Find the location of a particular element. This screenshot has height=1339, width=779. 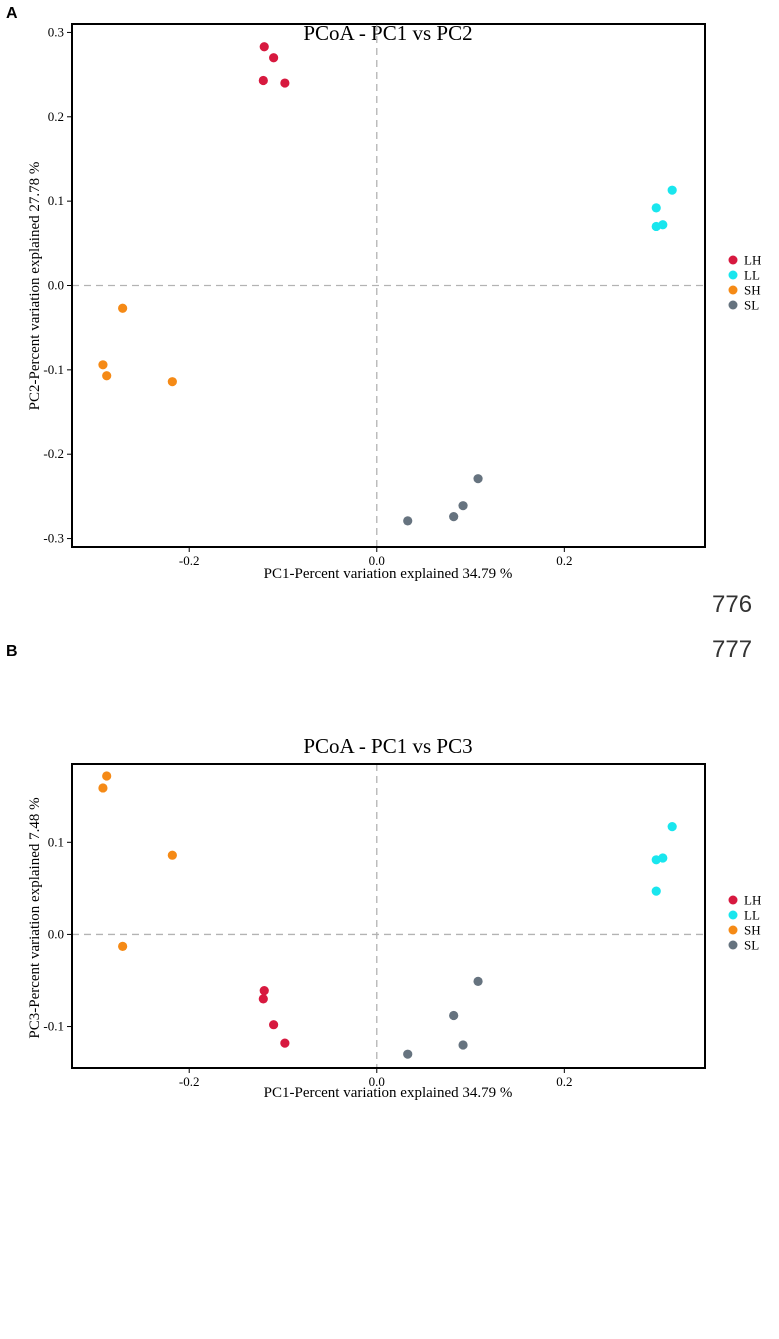

chart-title: PCoA - PC1 vs PC3 is located at coordinates (387, 746).